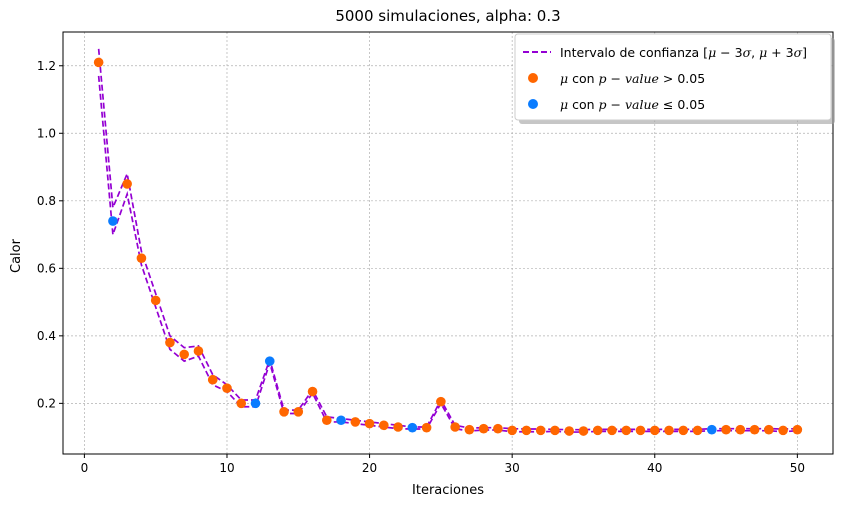 This screenshot has height=505, width=849. What do you see at coordinates (46, 201) in the screenshot?
I see `y-tick-label: 0.8` at bounding box center [46, 201].